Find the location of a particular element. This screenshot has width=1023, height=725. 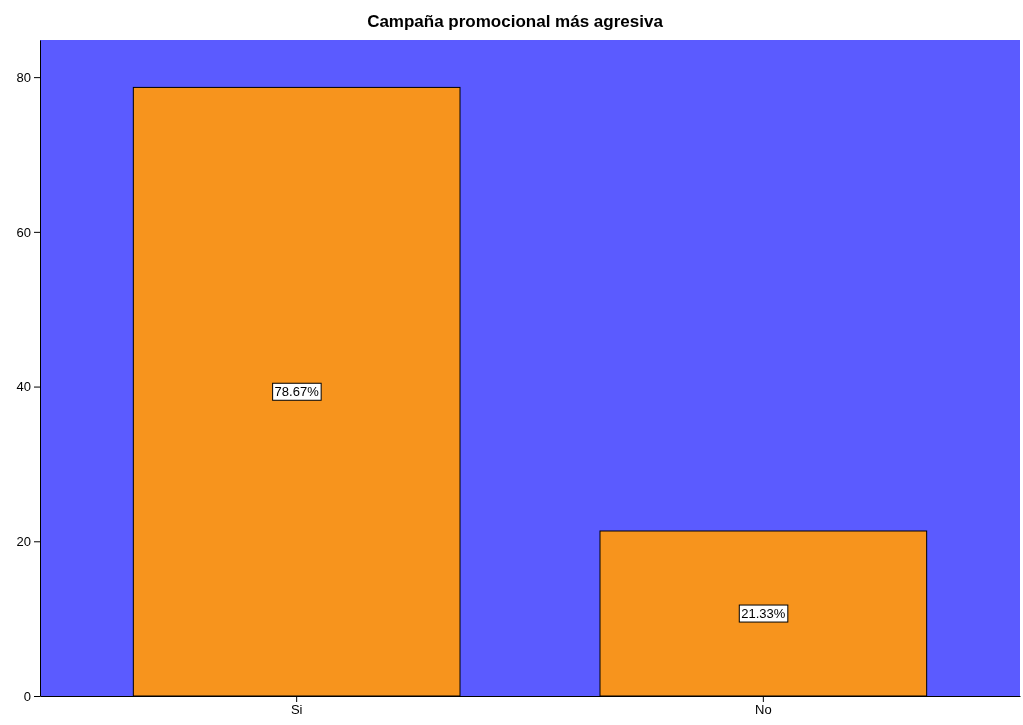

x-tick-label: No is located at coordinates (763, 710).